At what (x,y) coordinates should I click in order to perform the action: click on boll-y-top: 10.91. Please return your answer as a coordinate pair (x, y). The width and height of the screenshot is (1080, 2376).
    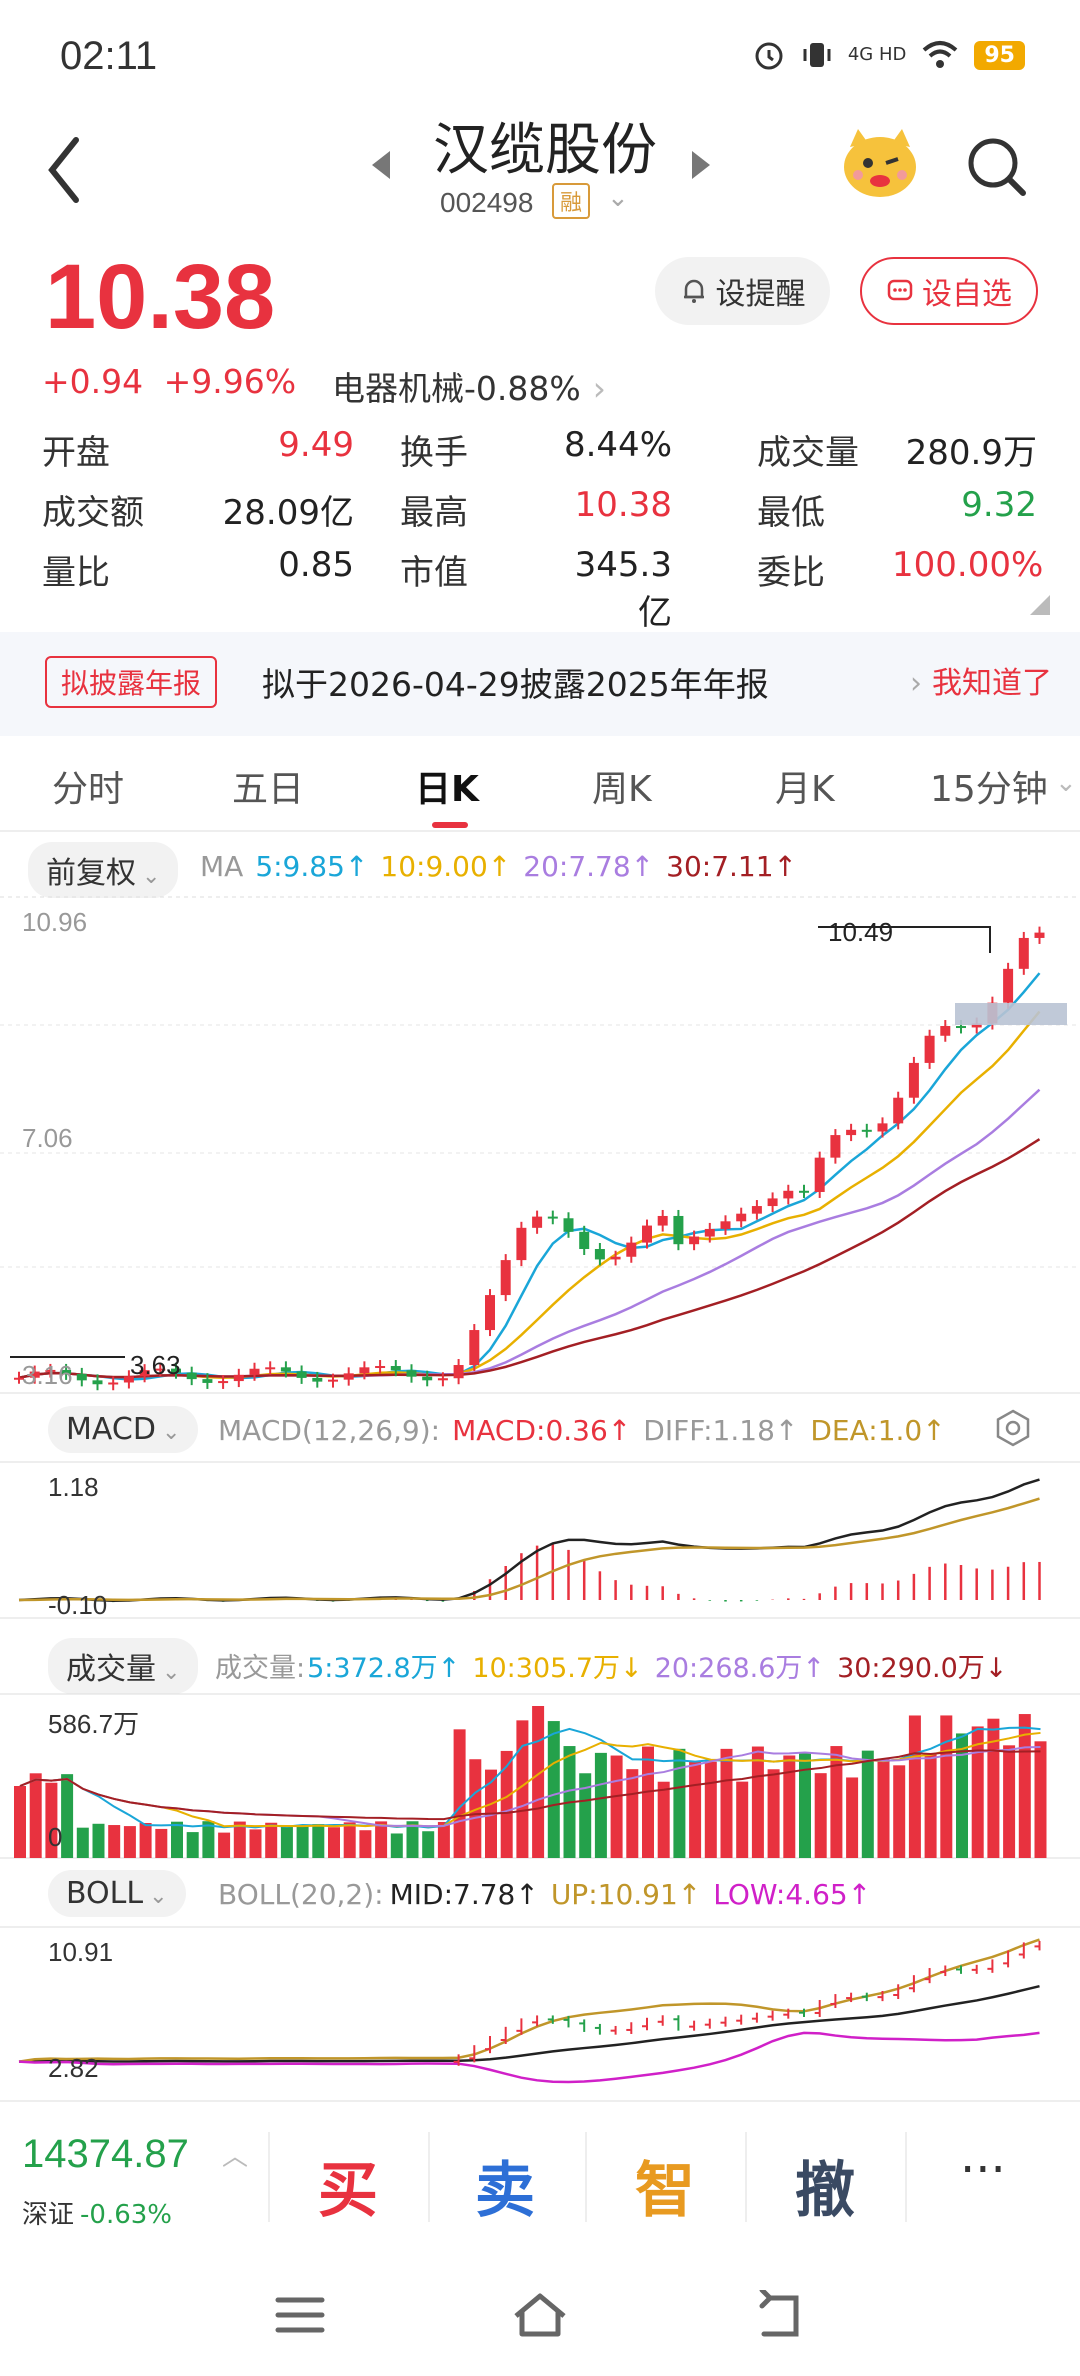
    Looking at the image, I should click on (81, 1952).